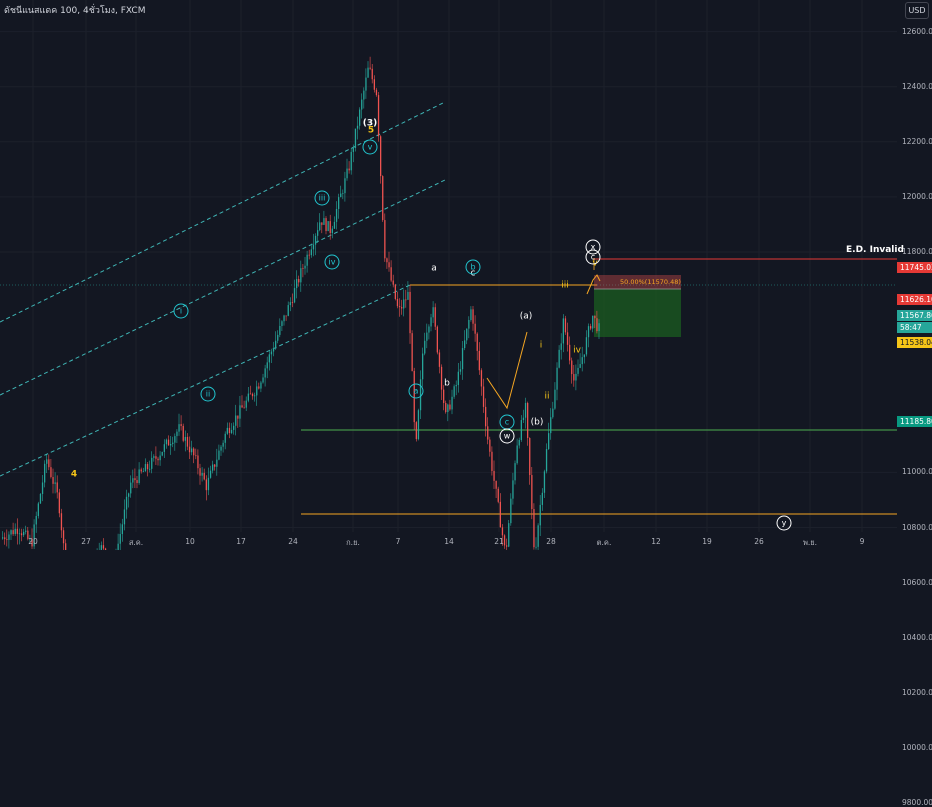 Image resolution: width=932 pixels, height=807 pixels. What do you see at coordinates (205, 380) in the screenshot?
I see `channel-lower-line` at bounding box center [205, 380].